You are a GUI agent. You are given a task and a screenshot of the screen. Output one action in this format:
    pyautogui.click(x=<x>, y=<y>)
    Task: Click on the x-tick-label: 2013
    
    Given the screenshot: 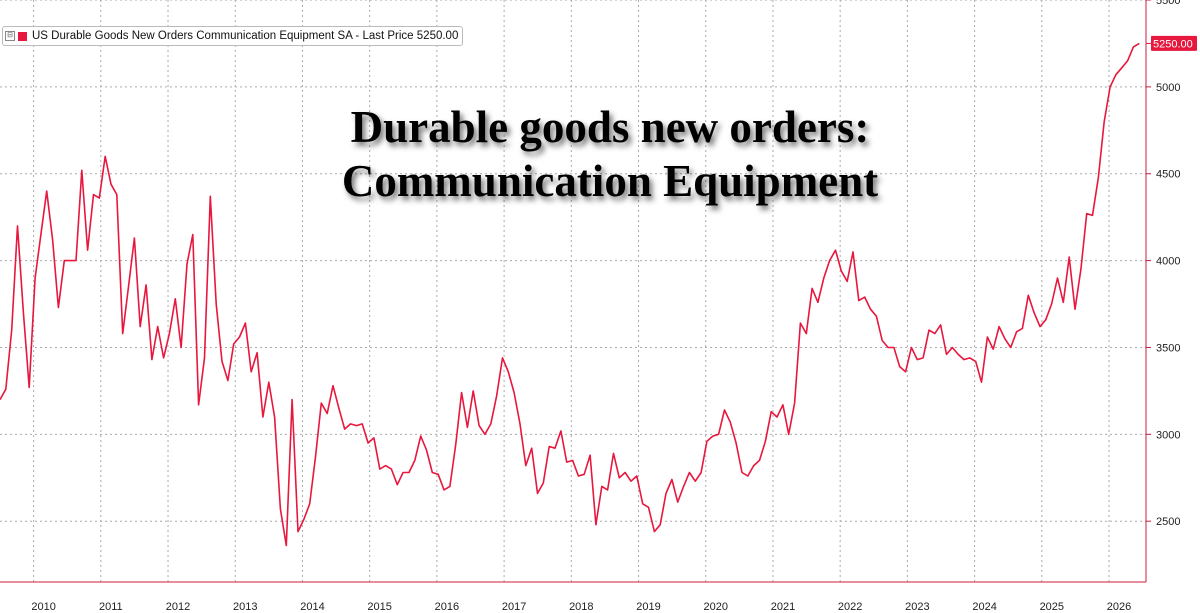 What is the action you would take?
    pyautogui.click(x=245, y=607)
    